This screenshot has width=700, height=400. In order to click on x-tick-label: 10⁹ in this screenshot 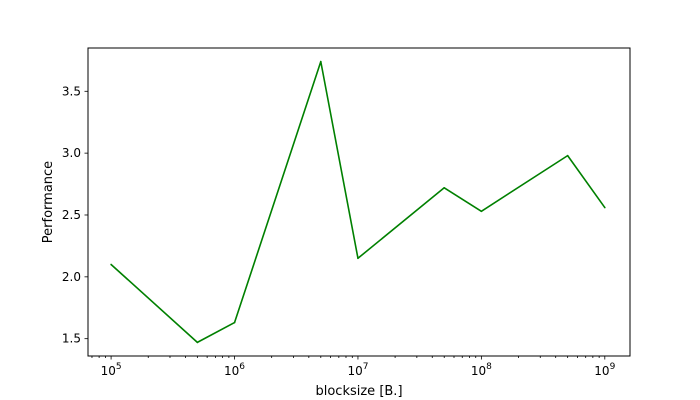, I will do `click(604, 370)`.